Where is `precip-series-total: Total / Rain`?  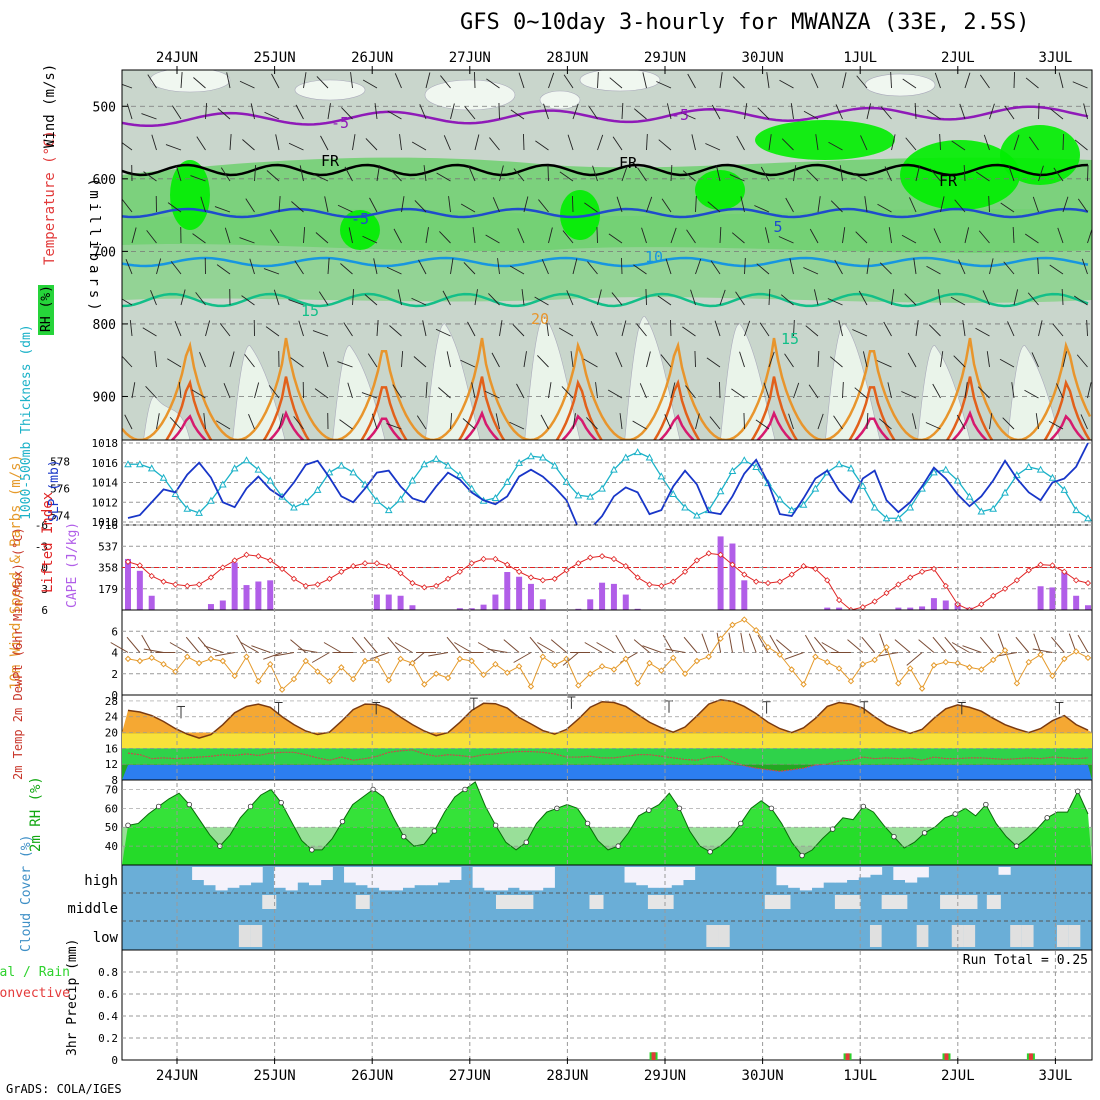
precip-series-total: Total / Rain is located at coordinates (35, 972).